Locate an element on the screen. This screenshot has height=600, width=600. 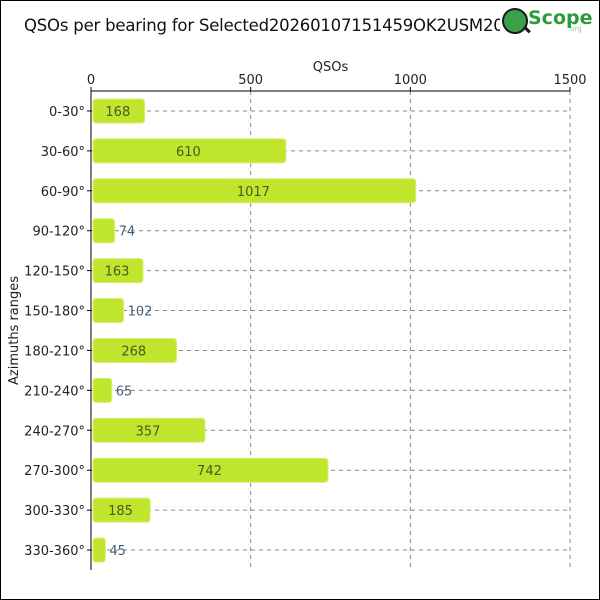
bar-value-label: 74 is located at coordinates (127, 232).